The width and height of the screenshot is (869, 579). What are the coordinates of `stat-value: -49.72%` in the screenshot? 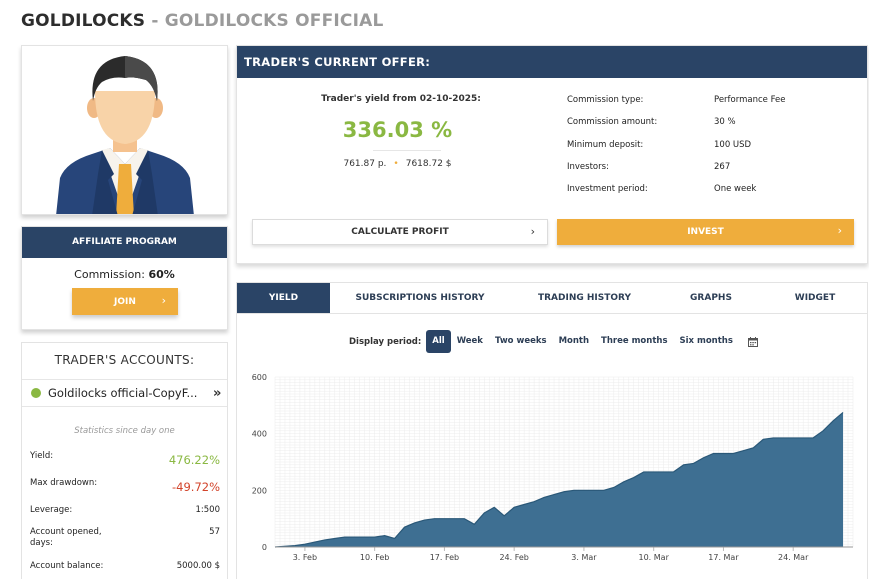 It's located at (196, 487).